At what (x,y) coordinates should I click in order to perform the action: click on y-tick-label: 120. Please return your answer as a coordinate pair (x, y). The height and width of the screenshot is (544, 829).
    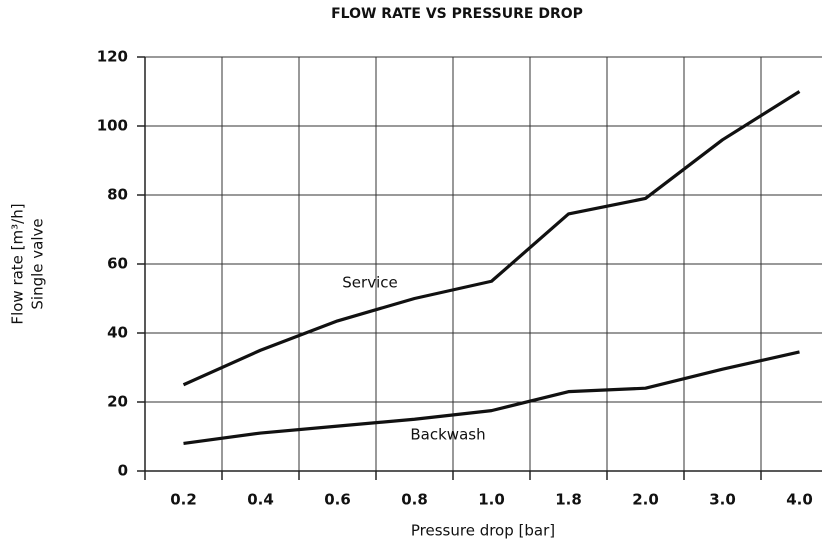
    Looking at the image, I should click on (112, 57).